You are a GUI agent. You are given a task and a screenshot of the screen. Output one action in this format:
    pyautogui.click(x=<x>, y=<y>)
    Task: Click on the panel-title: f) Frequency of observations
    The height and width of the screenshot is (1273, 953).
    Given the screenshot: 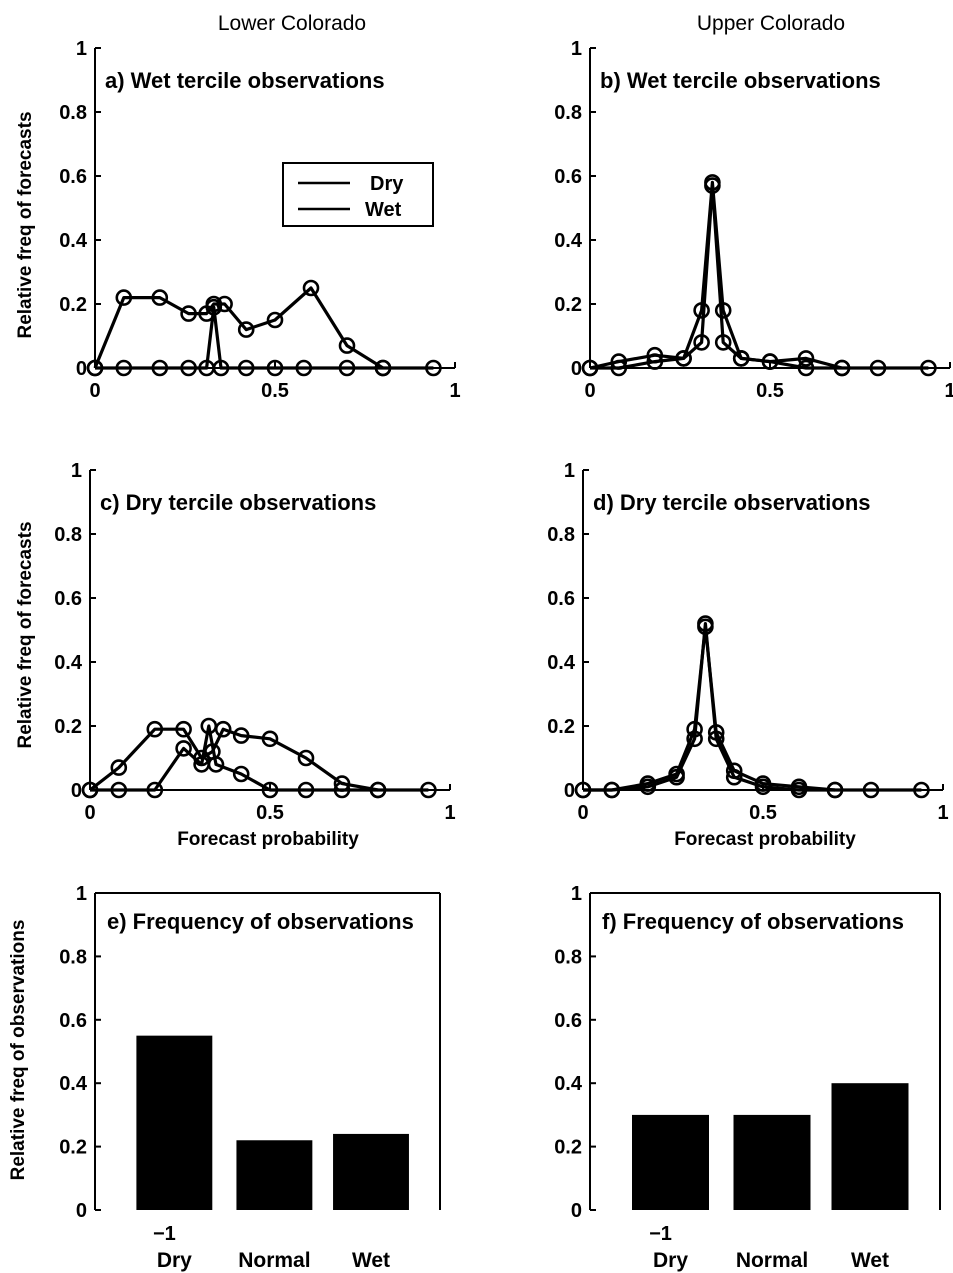 What is the action you would take?
    pyautogui.click(x=753, y=921)
    